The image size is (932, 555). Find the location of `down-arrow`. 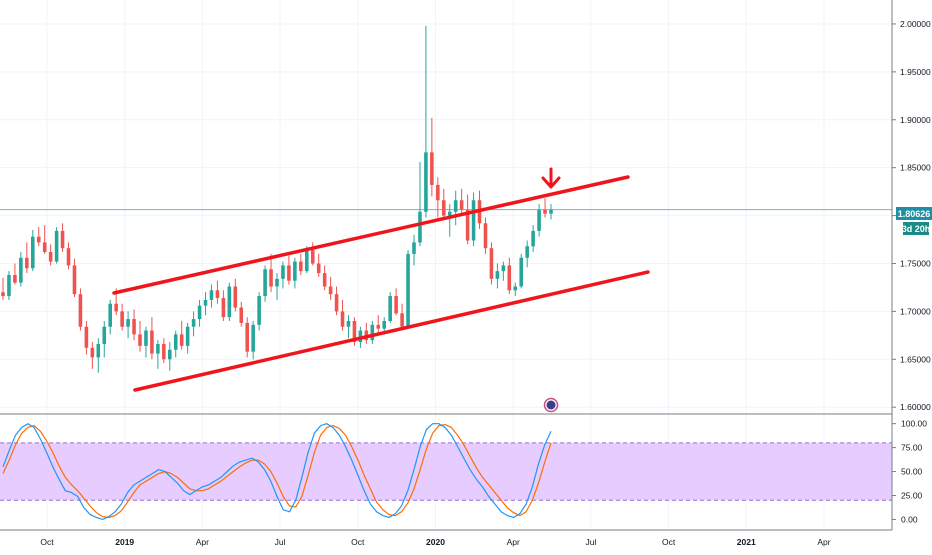

down-arrow is located at coordinates (551, 178).